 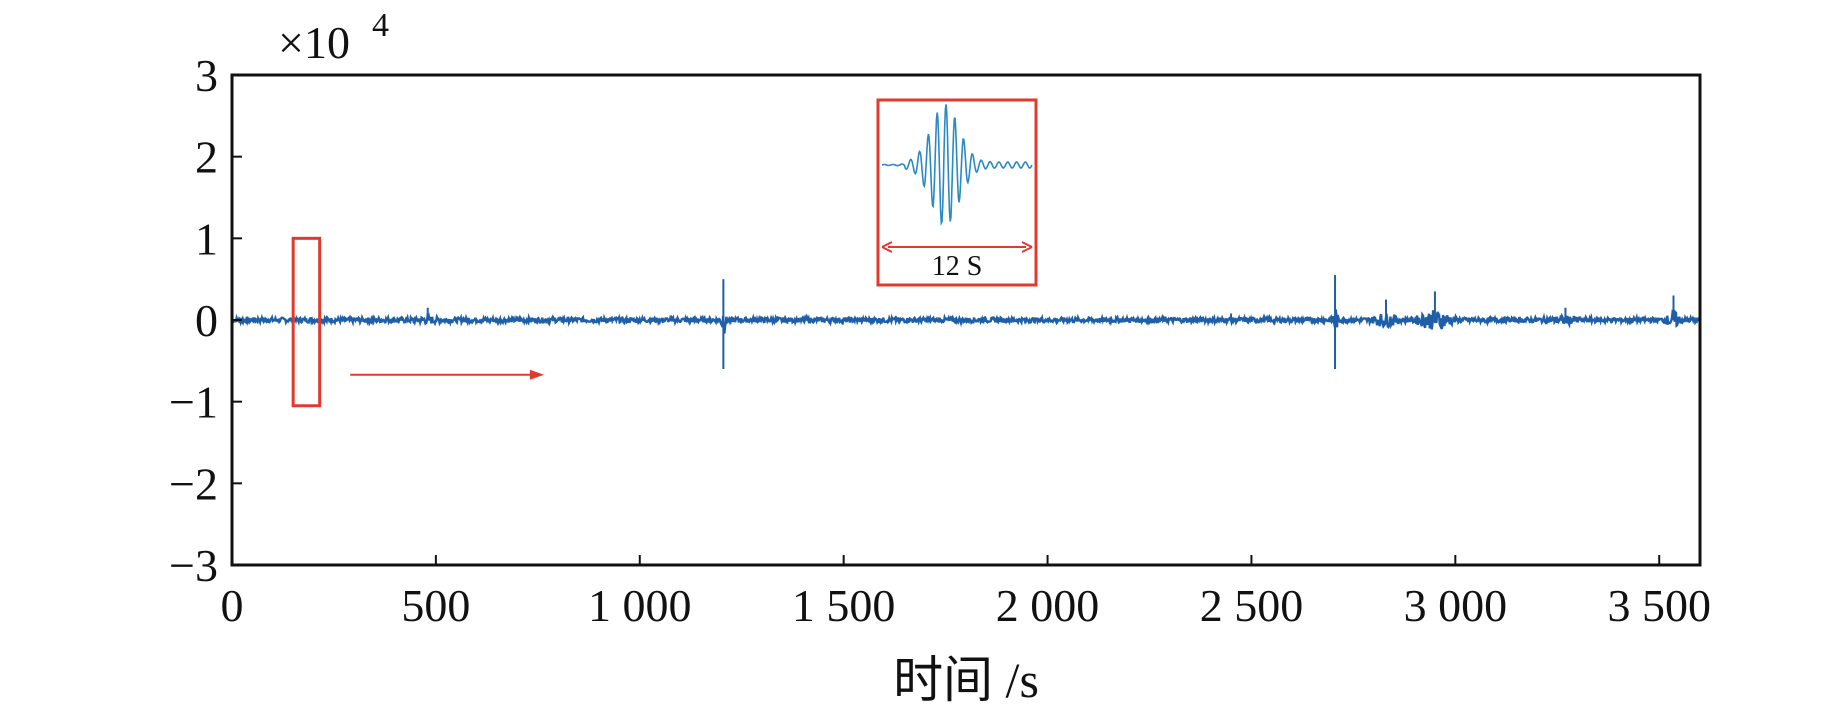 What do you see at coordinates (206, 238) in the screenshot?
I see `y-tick-label: 1` at bounding box center [206, 238].